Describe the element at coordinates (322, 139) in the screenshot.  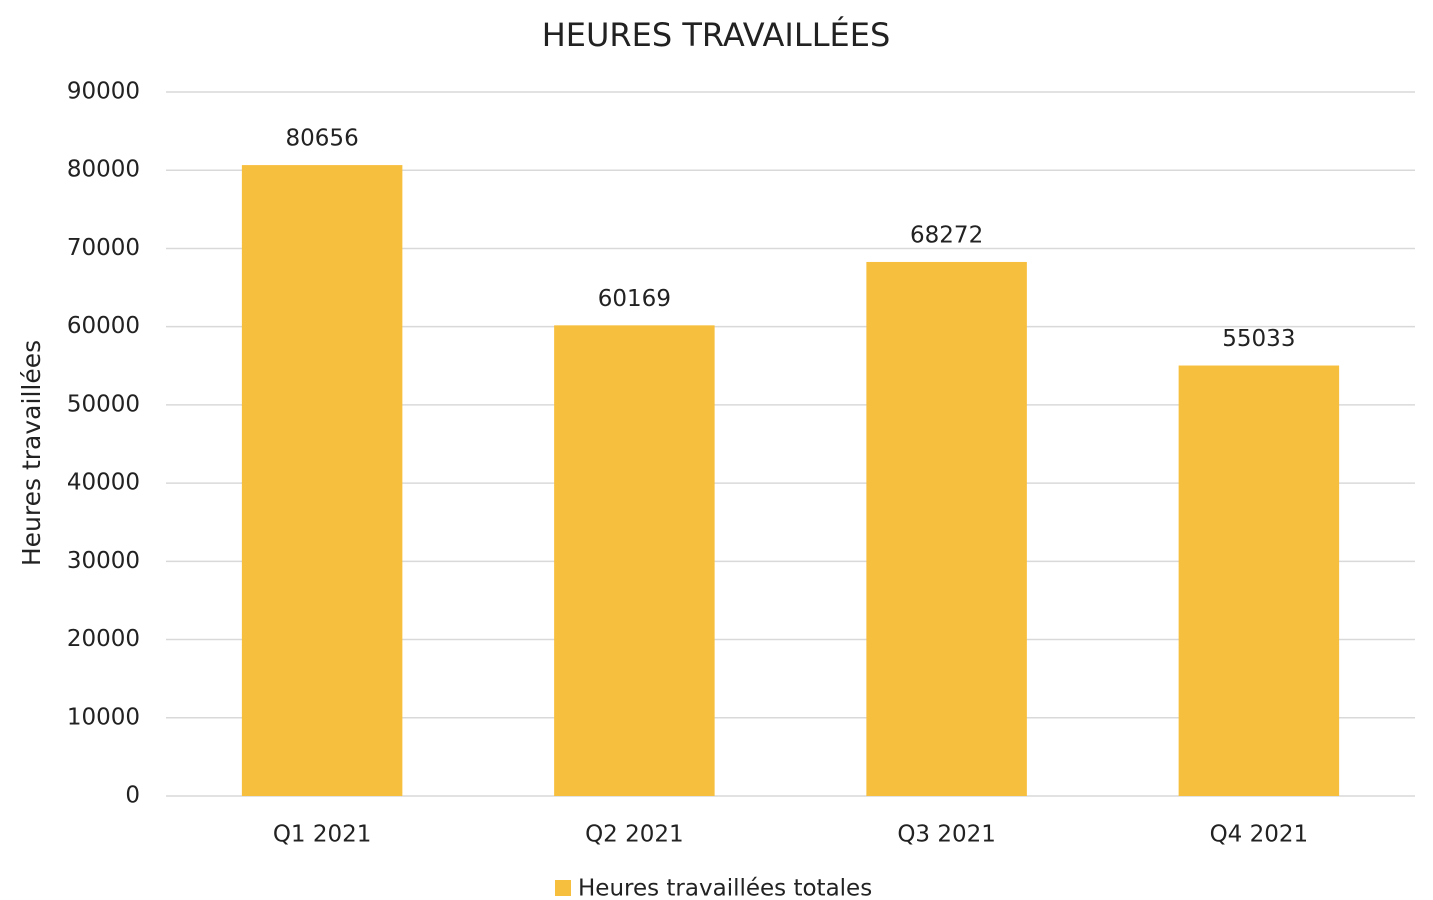
I see `data-label: 80656` at that location.